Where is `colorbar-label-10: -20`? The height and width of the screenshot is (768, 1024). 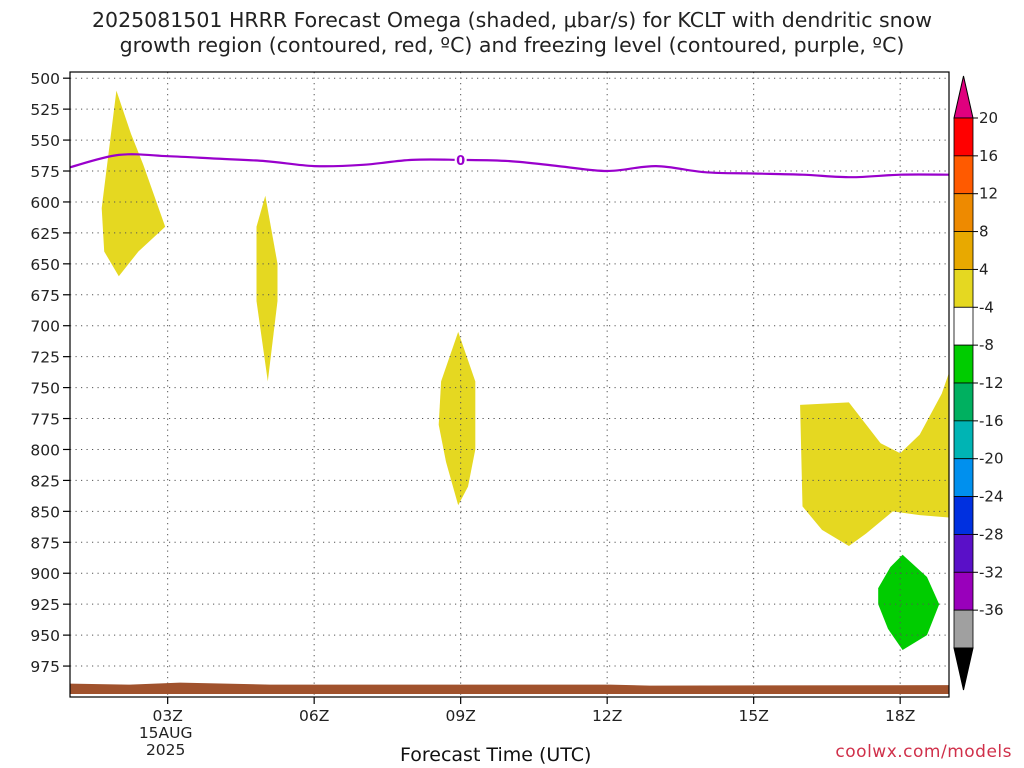 colorbar-label-10: -20 is located at coordinates (991, 459).